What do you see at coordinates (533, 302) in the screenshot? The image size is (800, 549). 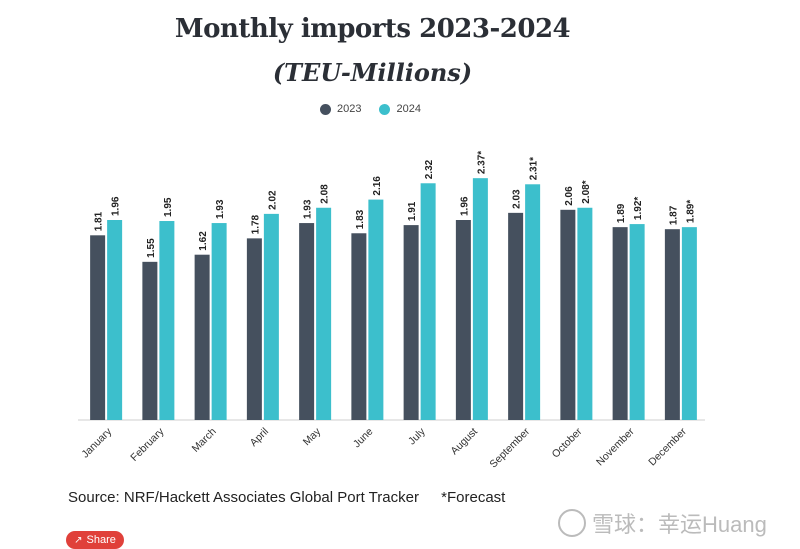 I see `bar-2024-september` at bounding box center [533, 302].